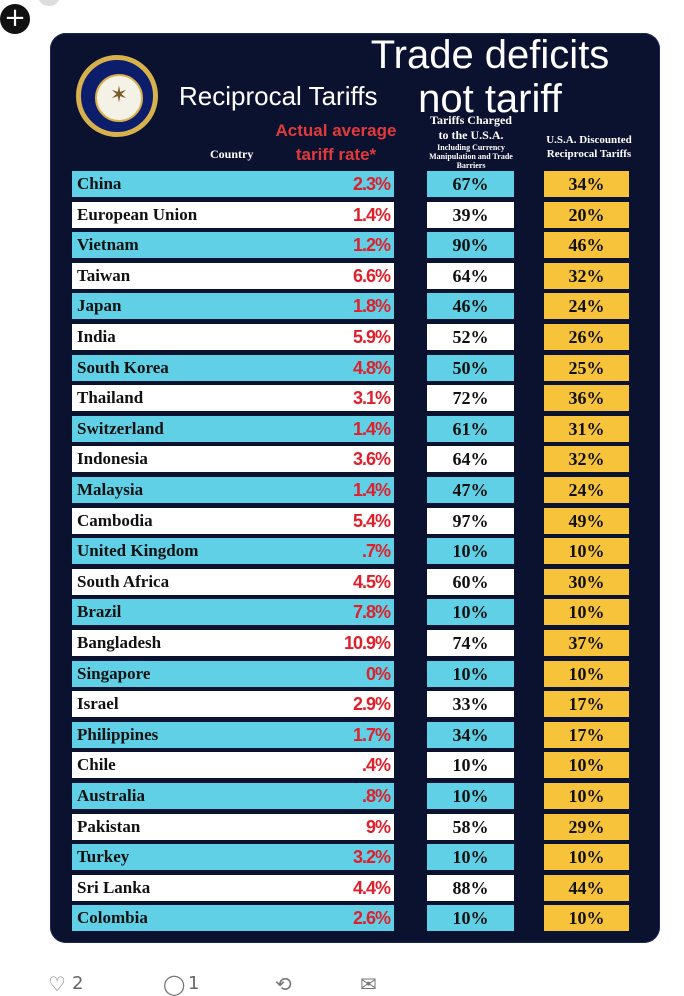  What do you see at coordinates (371, 734) in the screenshot?
I see `actual-rate: 1.7%` at bounding box center [371, 734].